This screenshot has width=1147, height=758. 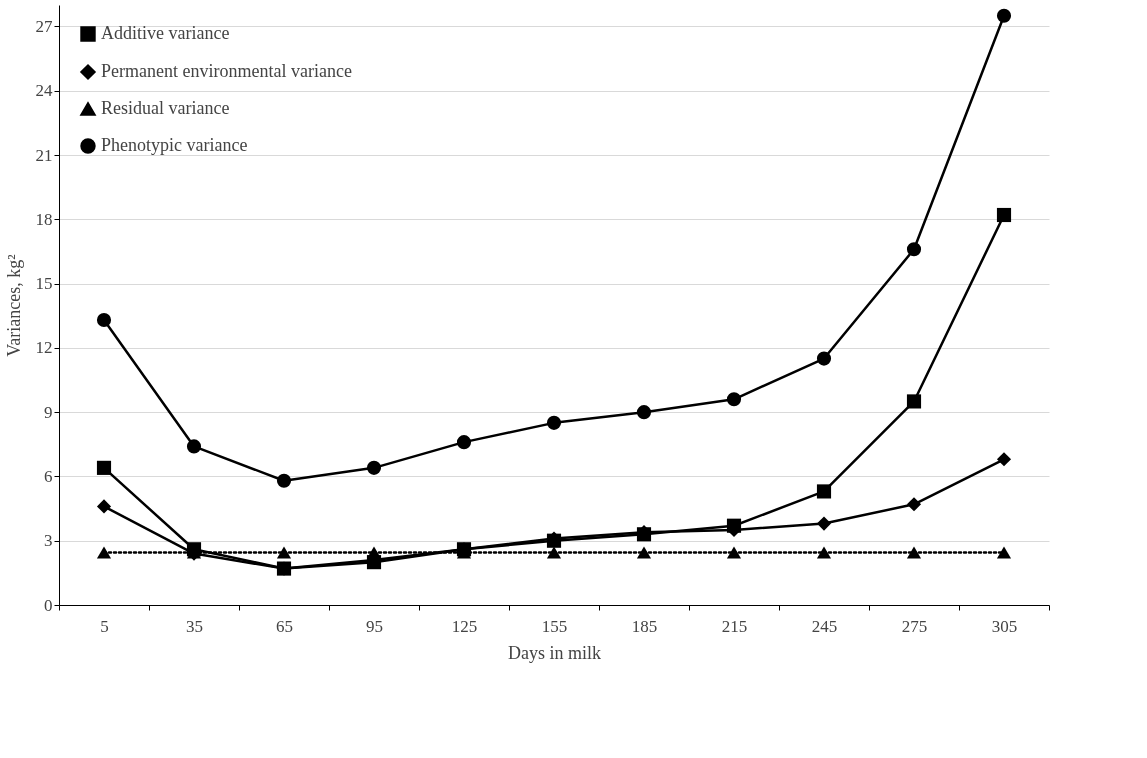 I want to click on y-tick-label: 12, so click(x=44, y=348).